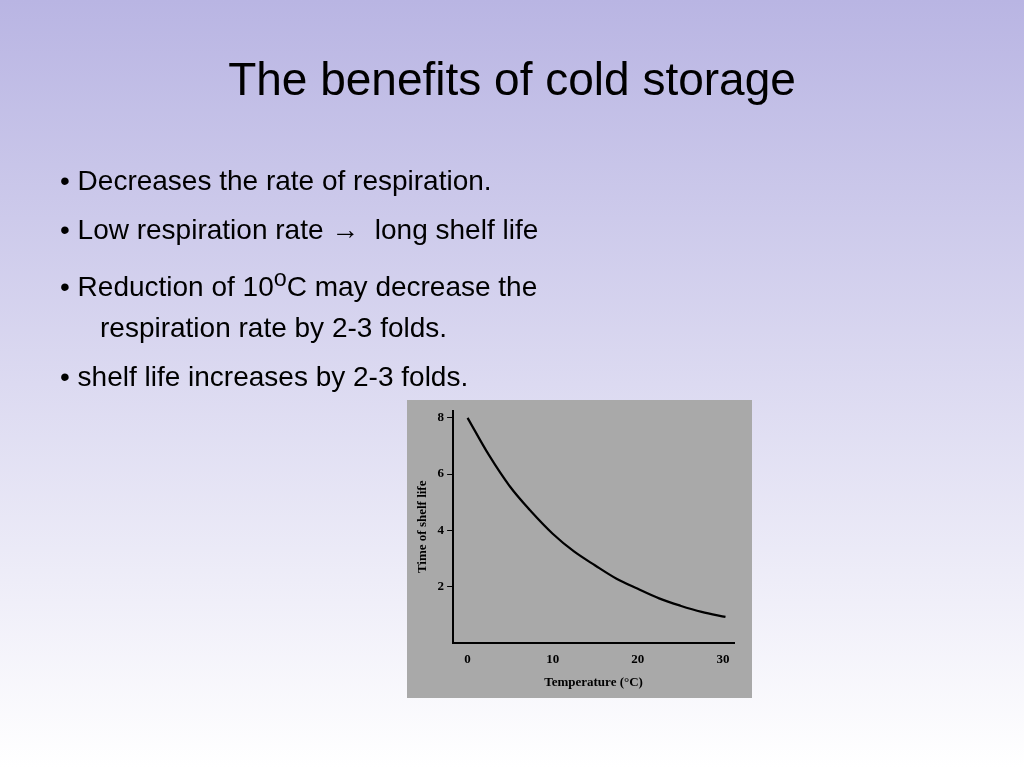 This screenshot has height=768, width=1024. I want to click on y-tick-label: 4, so click(441, 529).